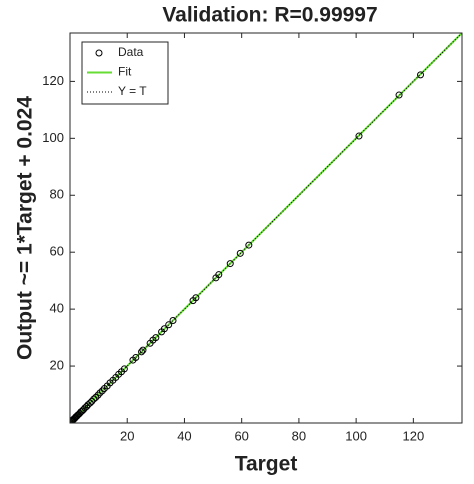 This screenshot has height=484, width=474. Describe the element at coordinates (57, 308) in the screenshot. I see `y-tick-label: 40` at that location.